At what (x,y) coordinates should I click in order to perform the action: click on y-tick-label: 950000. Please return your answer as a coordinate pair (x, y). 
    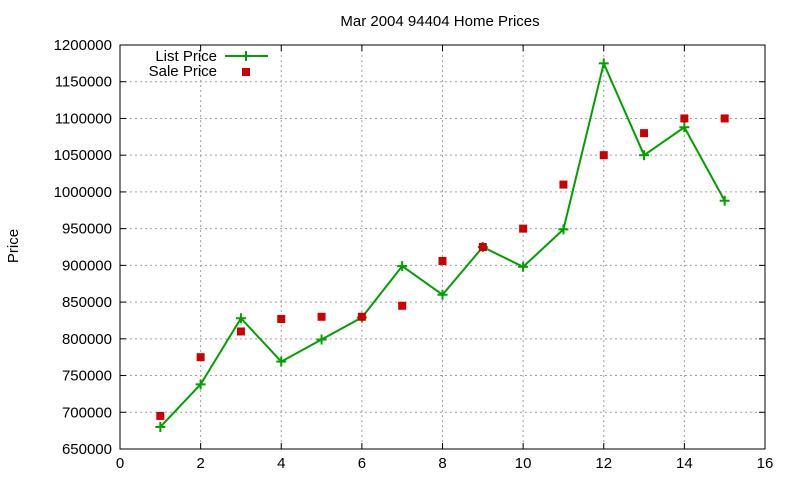
    Looking at the image, I should click on (87, 229).